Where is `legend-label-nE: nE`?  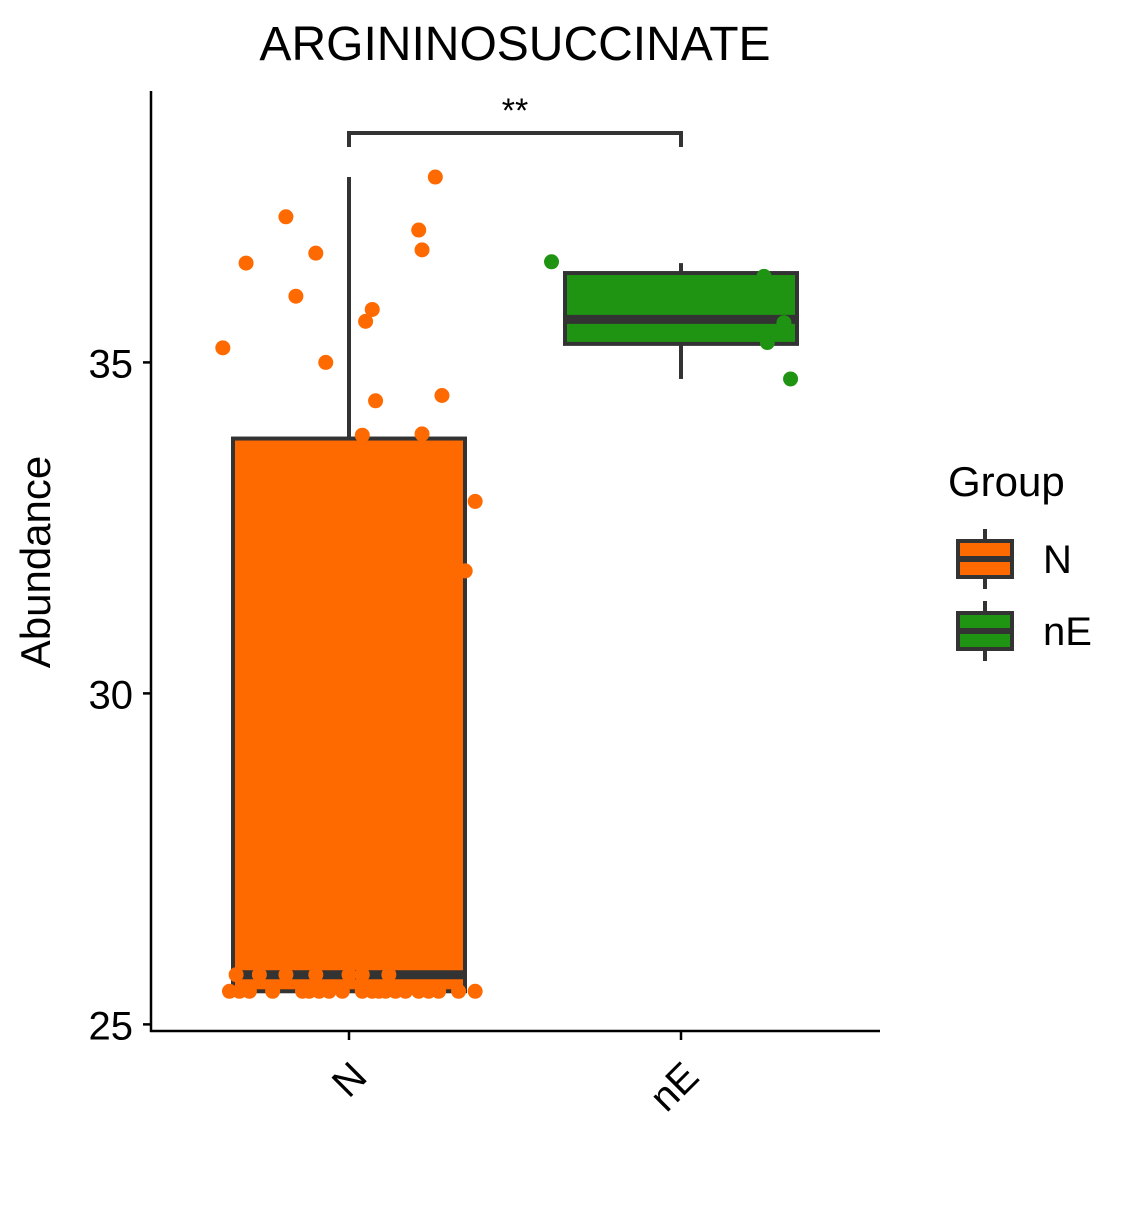
legend-label-nE: nE is located at coordinates (1067, 632).